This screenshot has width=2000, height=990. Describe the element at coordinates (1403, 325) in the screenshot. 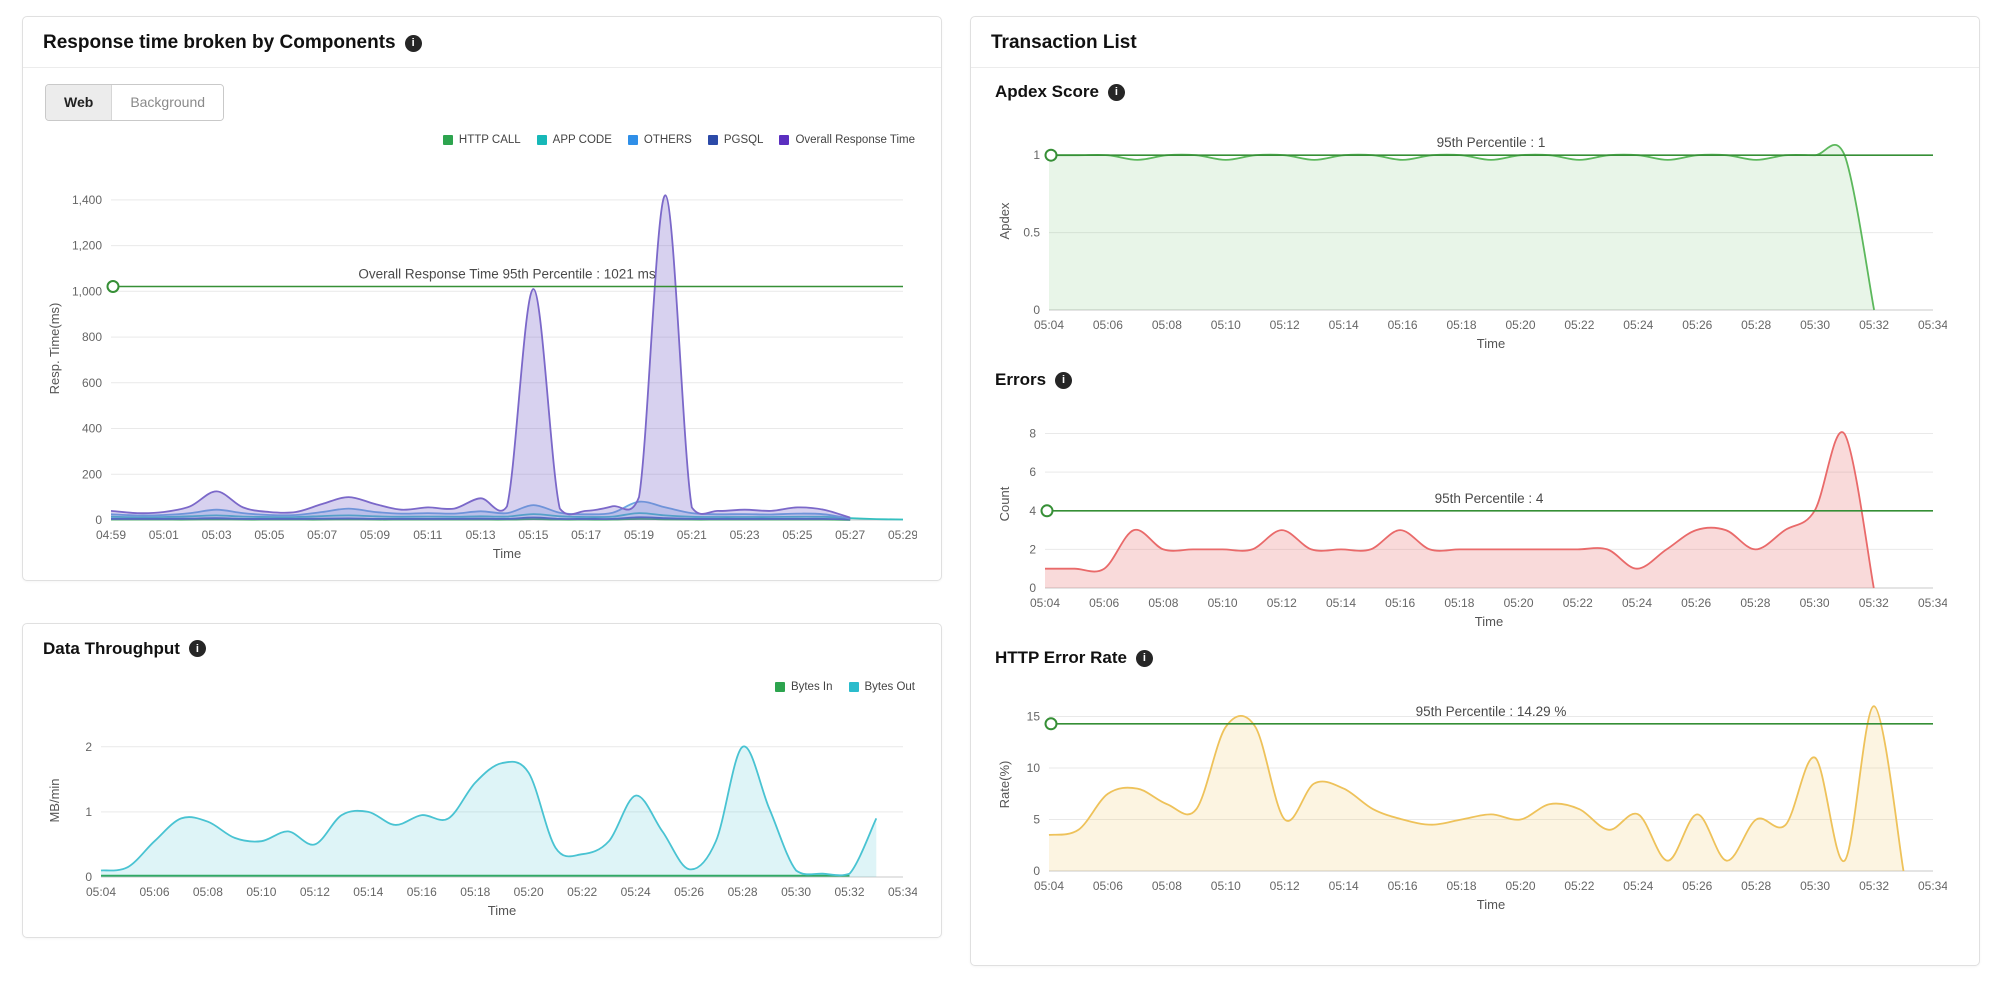

I see `svg-text: 05:16` at that location.